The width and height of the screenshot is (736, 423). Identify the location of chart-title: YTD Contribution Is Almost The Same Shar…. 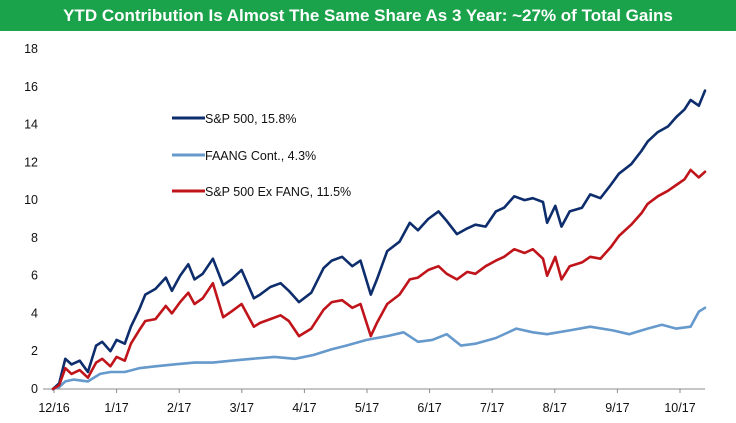
(368, 15).